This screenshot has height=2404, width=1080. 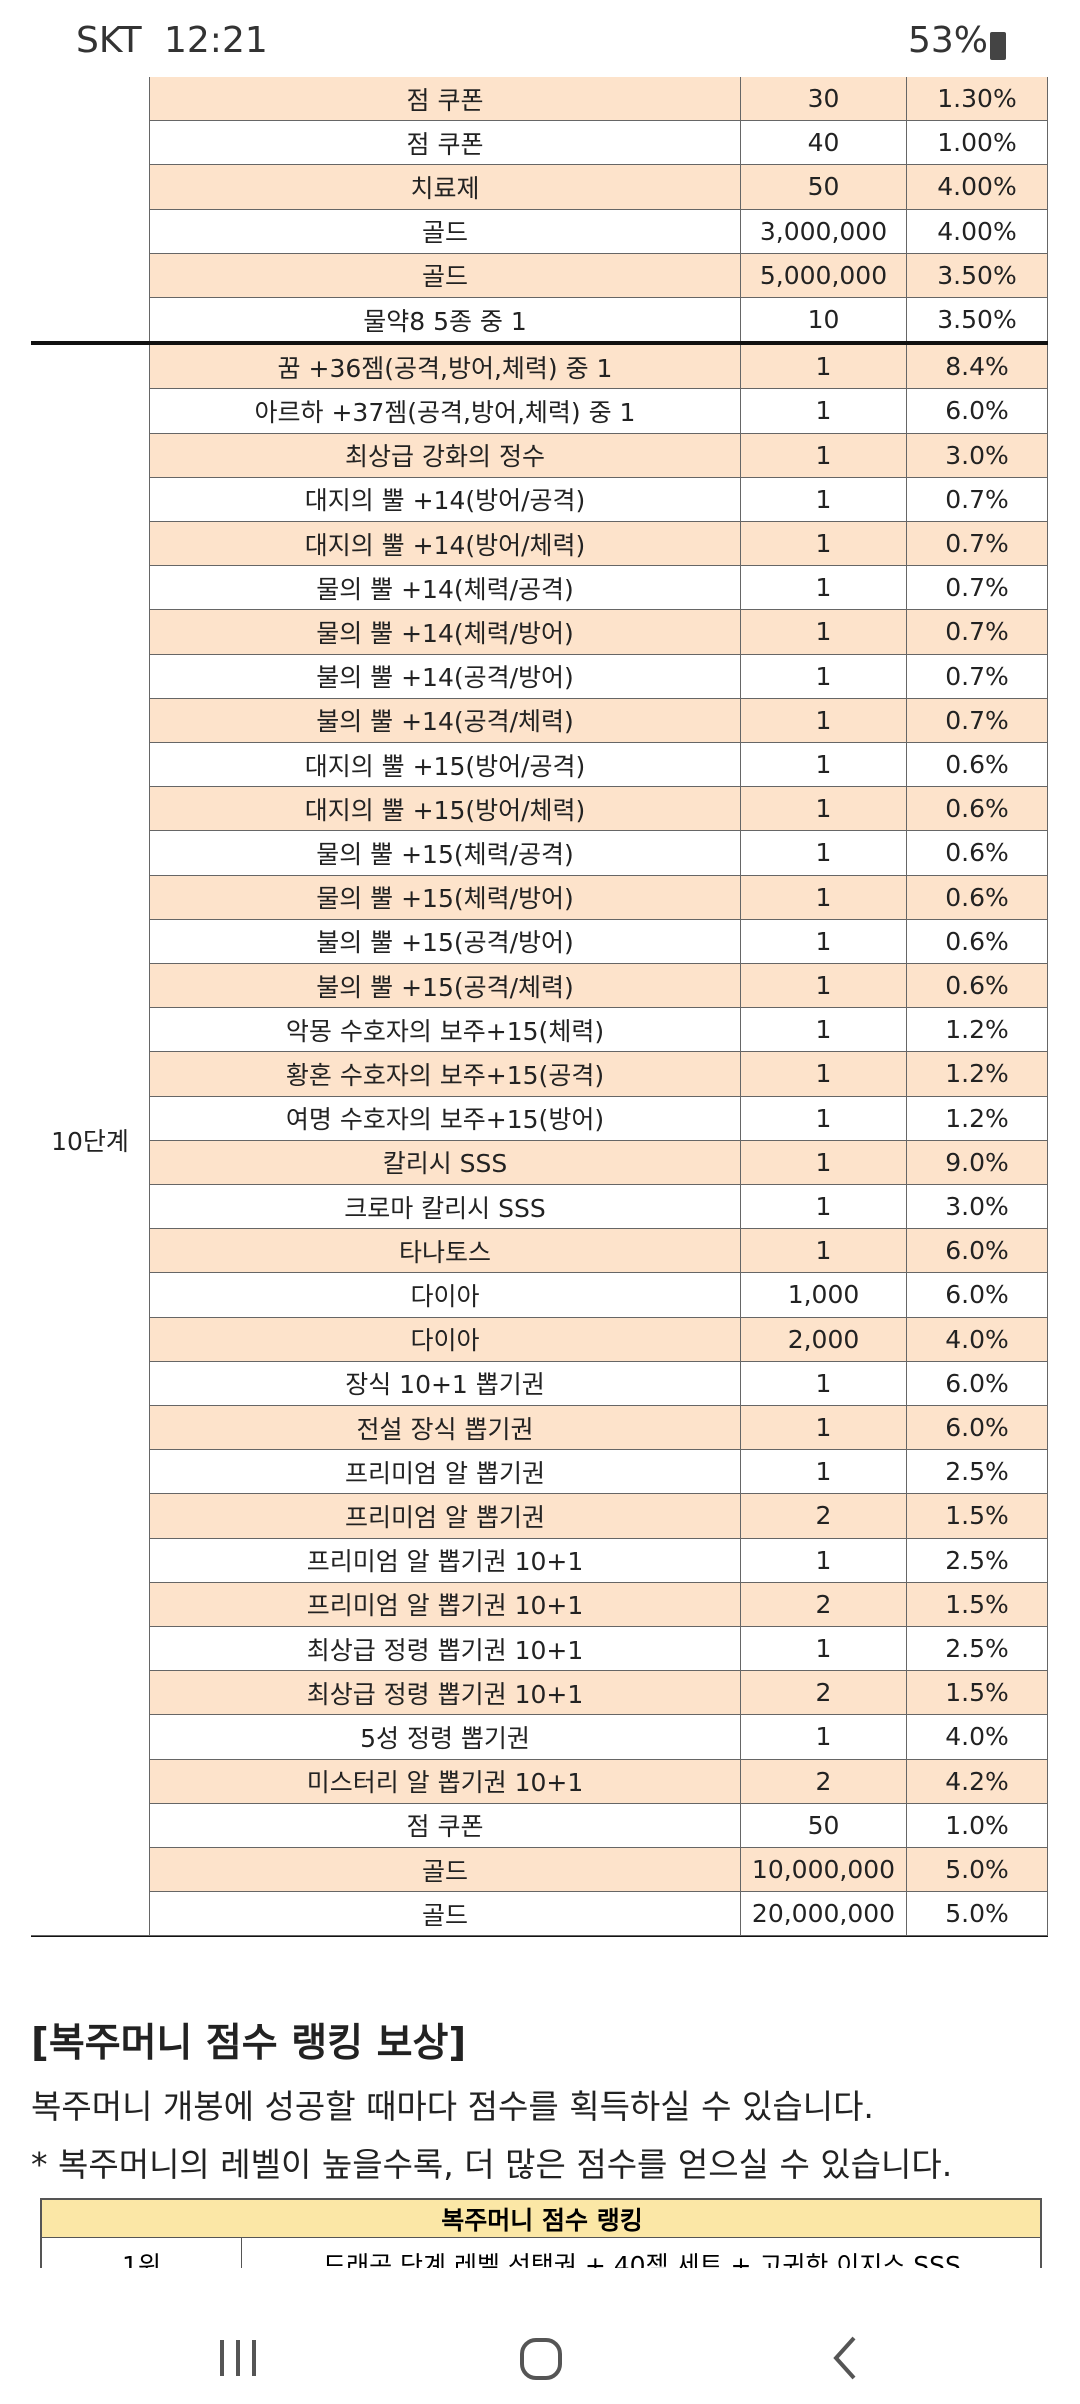 What do you see at coordinates (445, 367) in the screenshot?
I see `item-cell: 꿈 +36젬(공격,방어,체력) 중 1` at bounding box center [445, 367].